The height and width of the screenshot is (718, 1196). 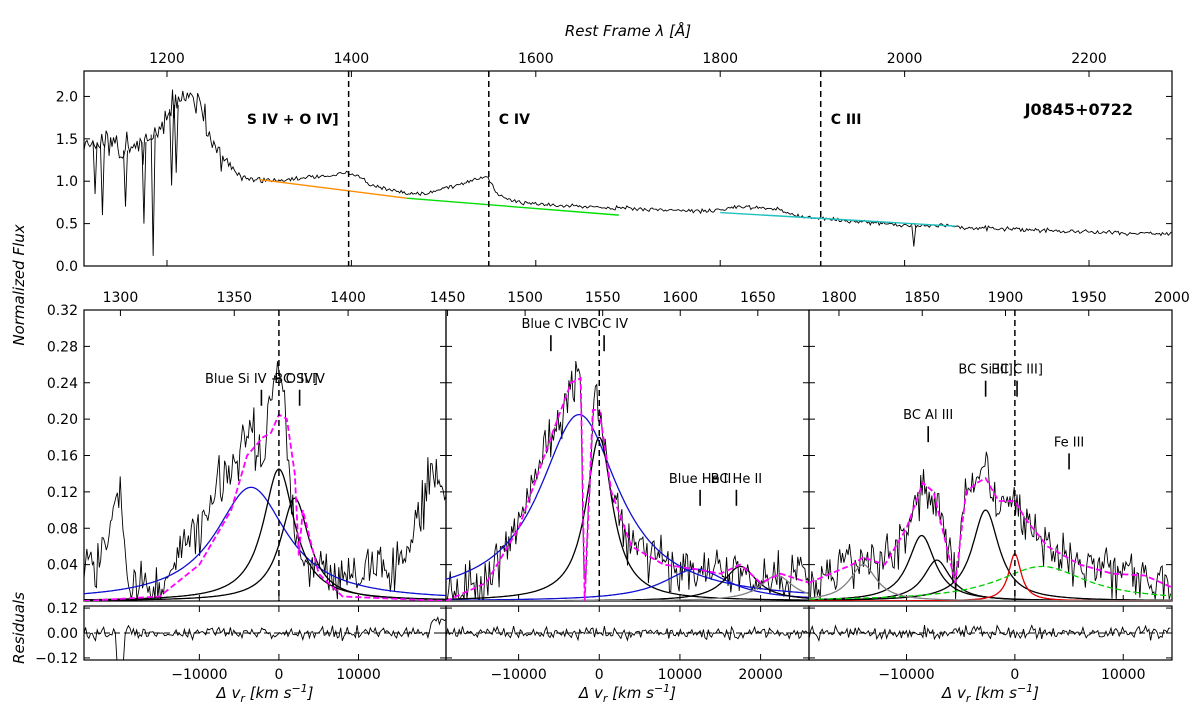 What do you see at coordinates (67, 267) in the screenshot?
I see `y-tick-label: 0.0` at bounding box center [67, 267].